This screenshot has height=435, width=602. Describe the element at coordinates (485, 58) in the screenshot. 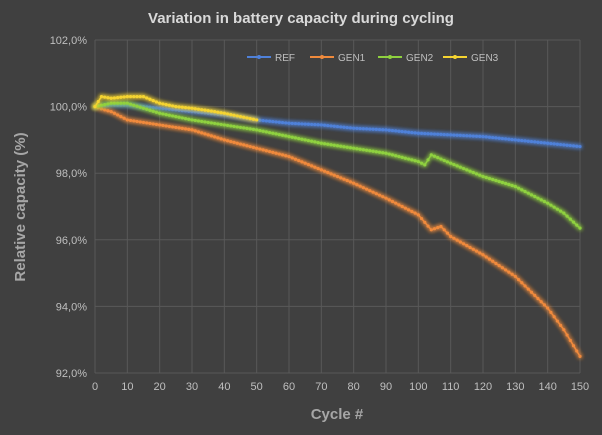

I see `legend-label: GEN3` at that location.